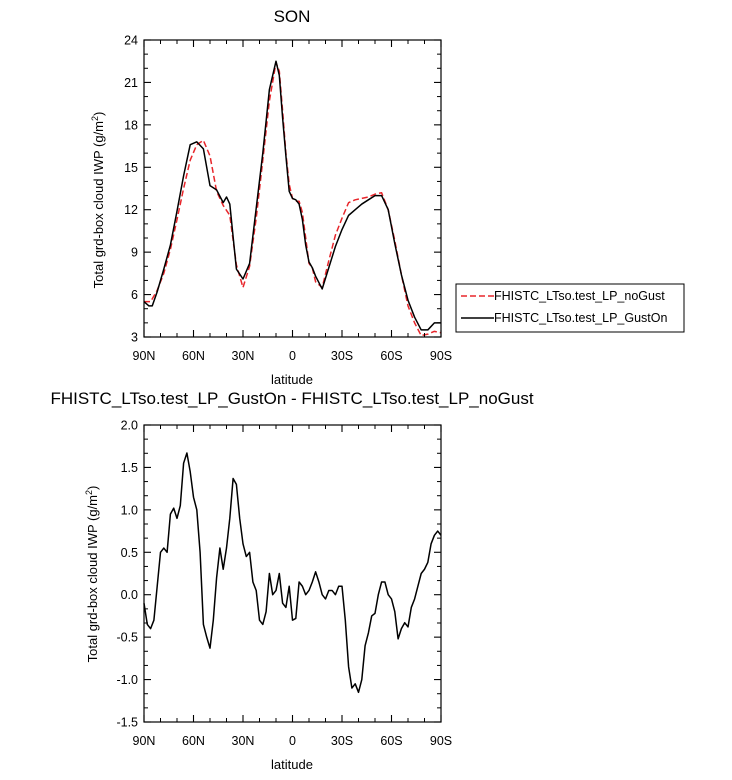 The image size is (732, 780). I want to click on top-xtick-label: 0, so click(292, 356).